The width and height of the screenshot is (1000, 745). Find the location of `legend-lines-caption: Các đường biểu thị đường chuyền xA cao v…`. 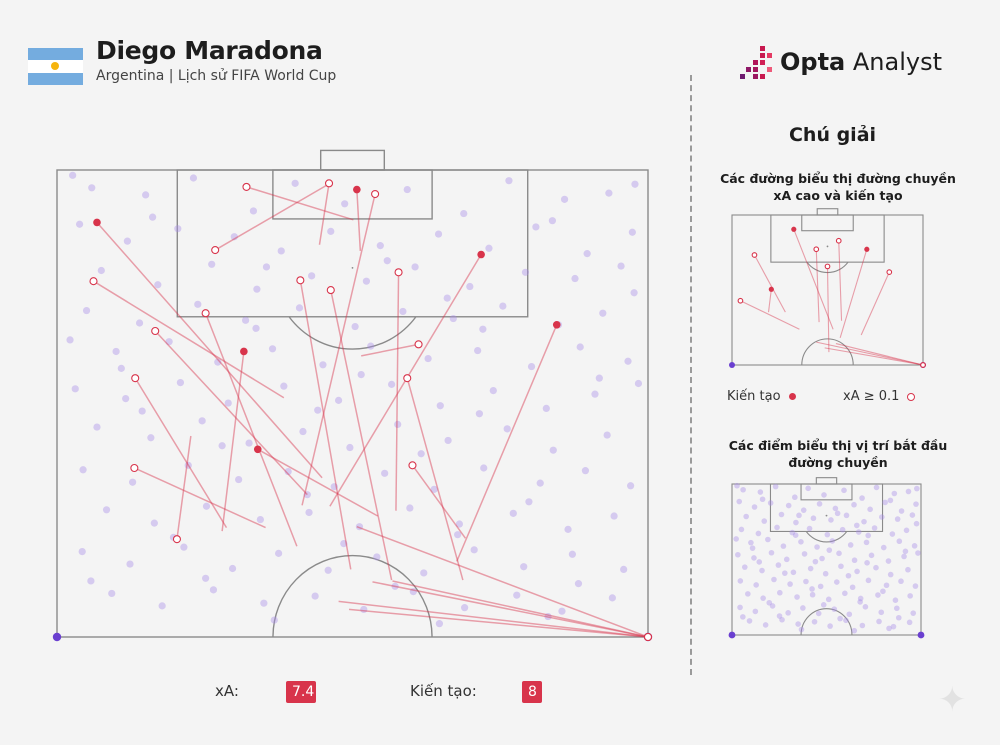

legend-lines-caption: Các đường biểu thị đường chuyền xA cao v… is located at coordinates (838, 187).